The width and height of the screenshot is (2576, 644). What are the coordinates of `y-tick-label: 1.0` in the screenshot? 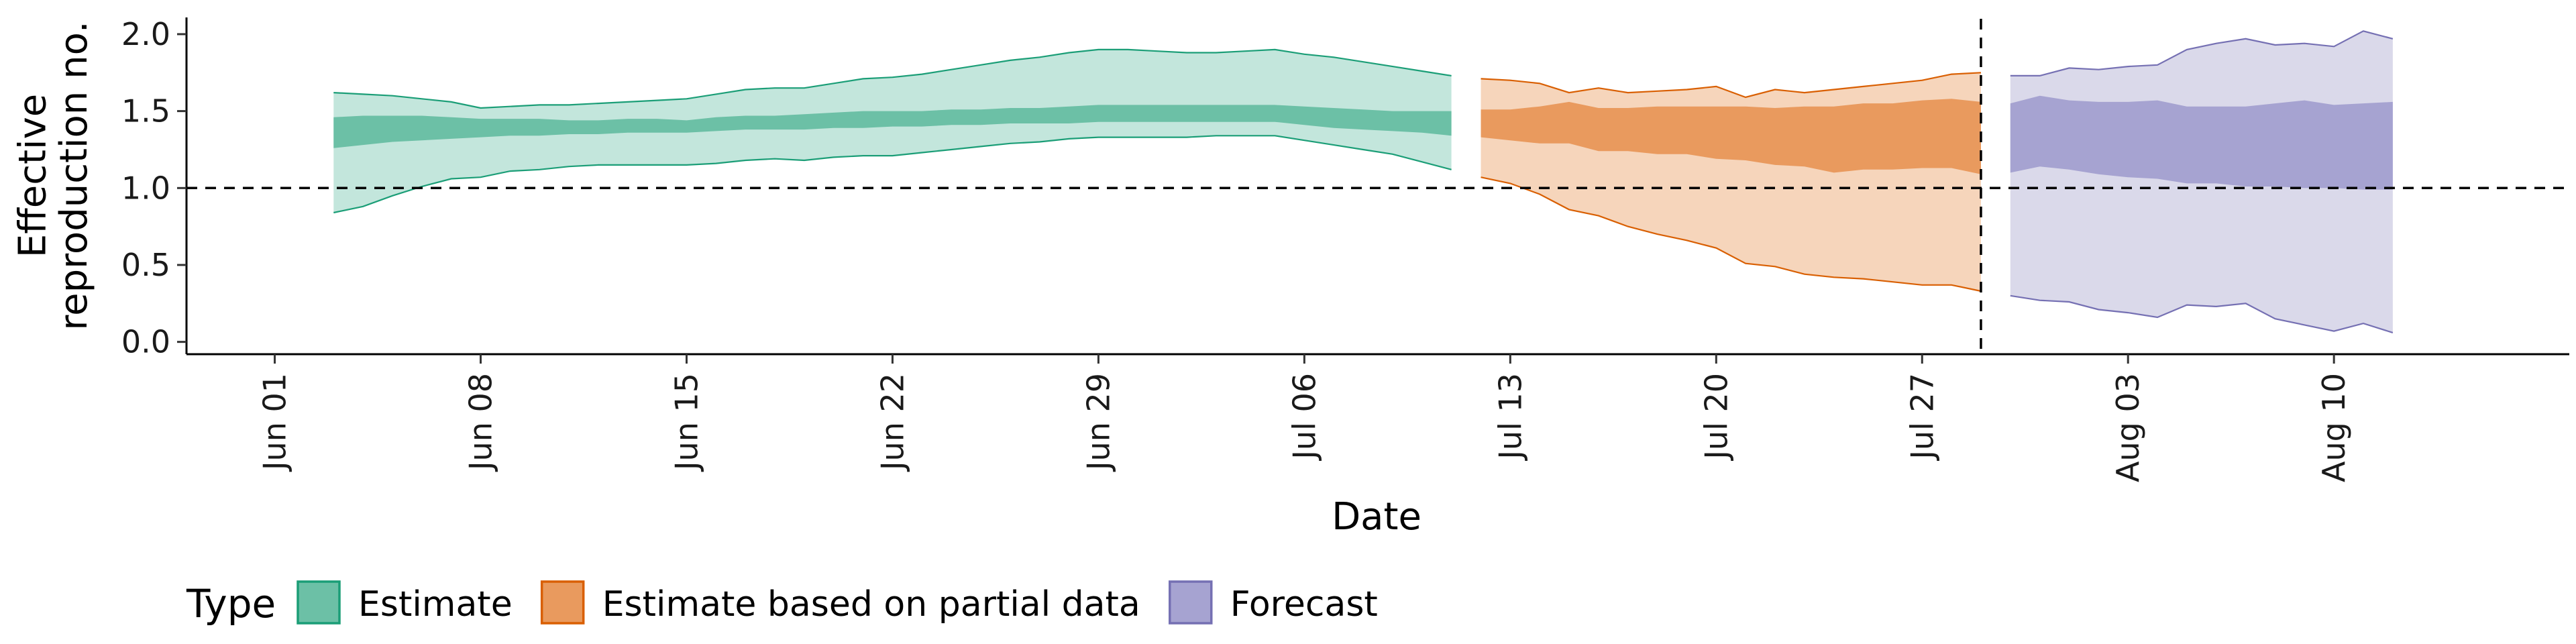 It's located at (145, 188).